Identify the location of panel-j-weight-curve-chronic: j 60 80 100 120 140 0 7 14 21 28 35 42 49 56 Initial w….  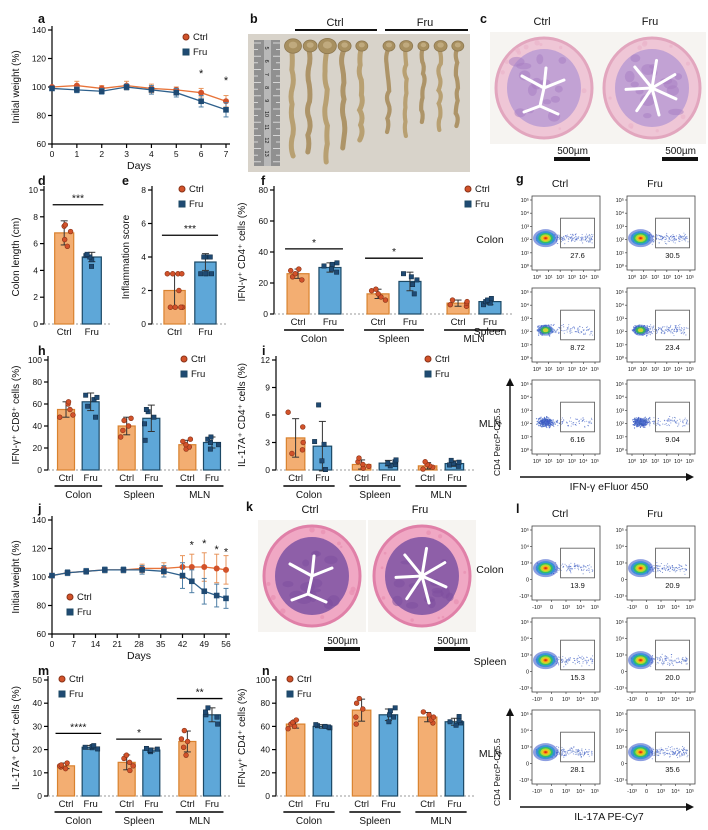
(122, 583).